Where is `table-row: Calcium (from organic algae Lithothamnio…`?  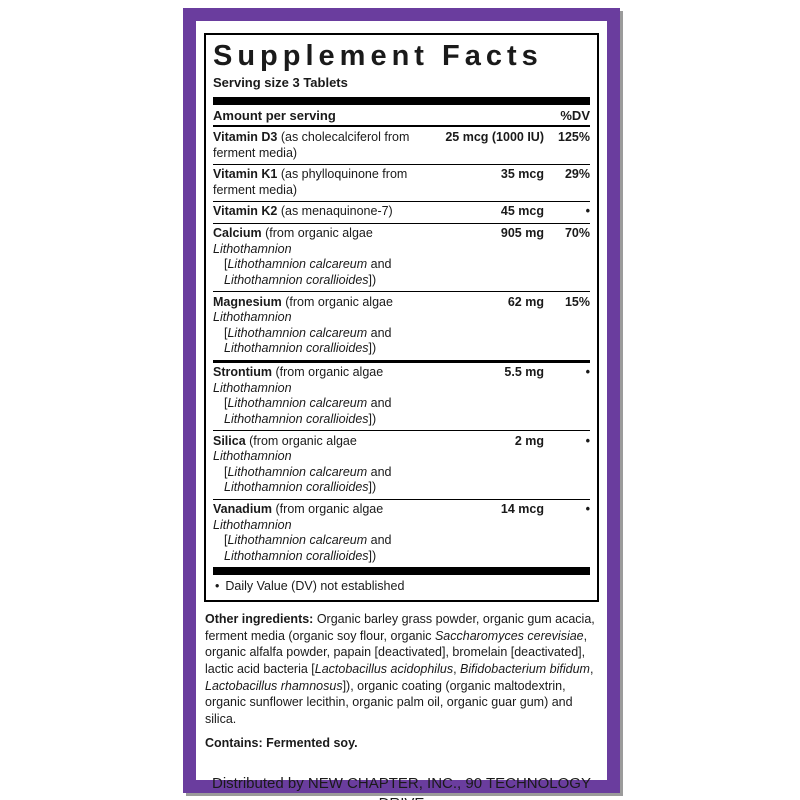
table-row: Calcium (from organic algae Lithothamnio… is located at coordinates (401, 257).